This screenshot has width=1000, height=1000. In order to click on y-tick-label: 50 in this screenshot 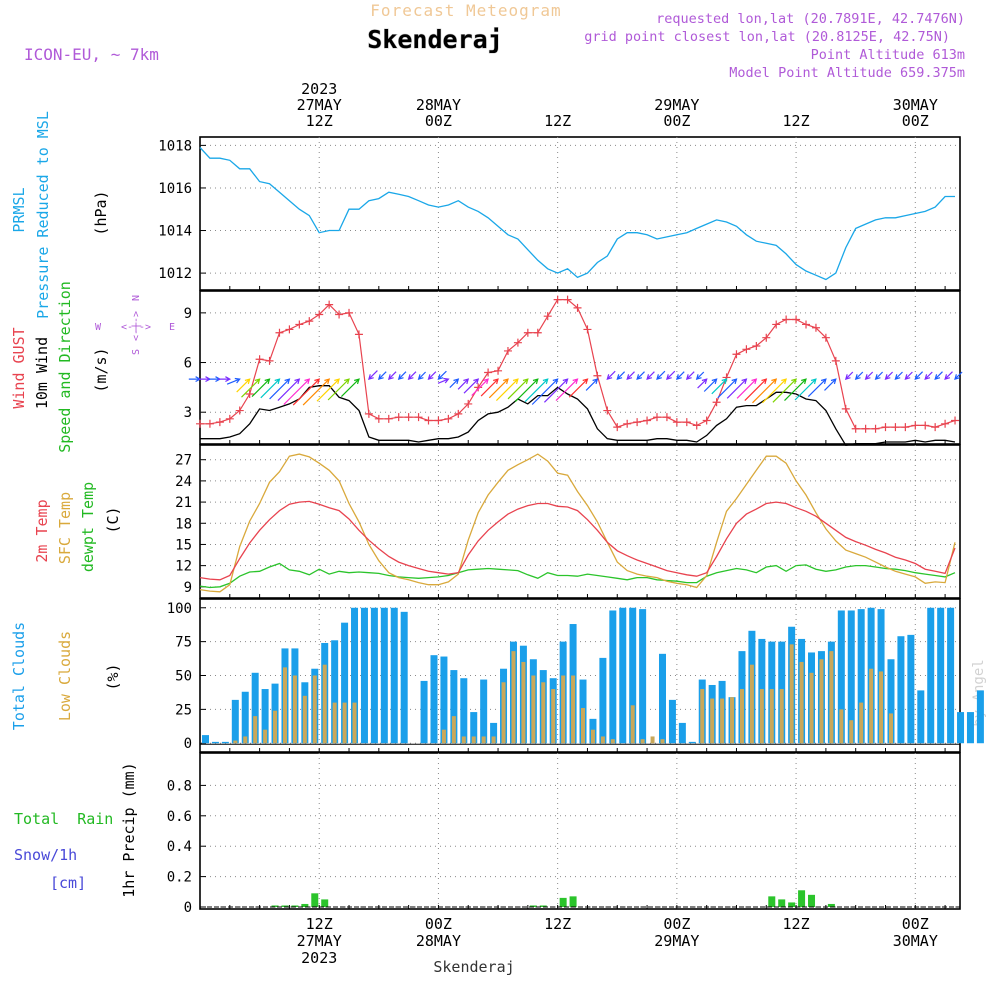, I will do `click(183, 677)`.